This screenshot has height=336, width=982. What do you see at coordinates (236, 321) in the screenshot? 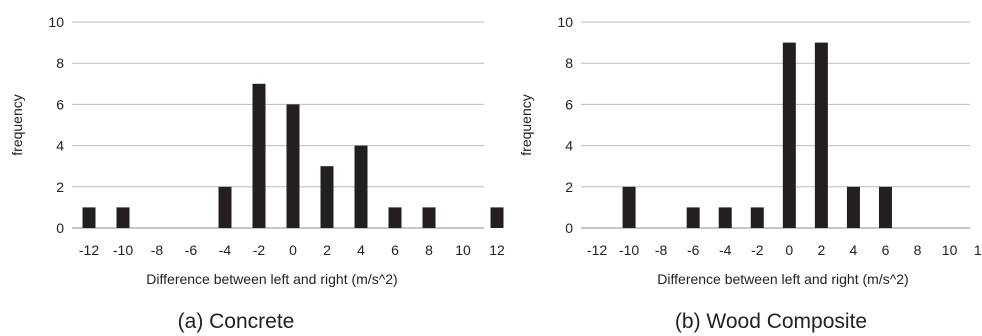
I see `chart-caption: (a) Concrete` at bounding box center [236, 321].